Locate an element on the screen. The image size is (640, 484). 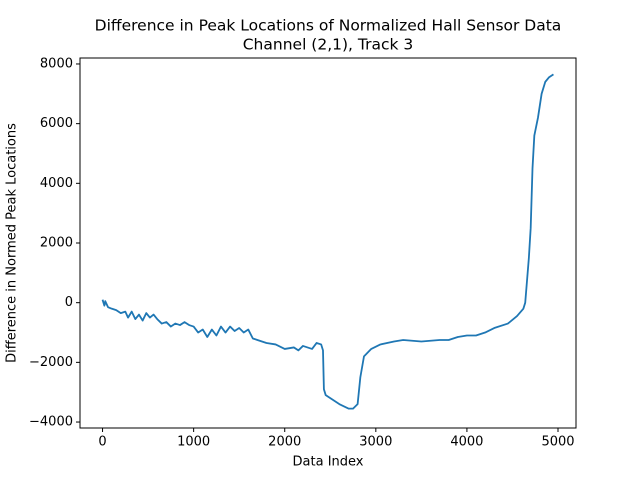
y-tick-label: −4000 is located at coordinates (51, 422).